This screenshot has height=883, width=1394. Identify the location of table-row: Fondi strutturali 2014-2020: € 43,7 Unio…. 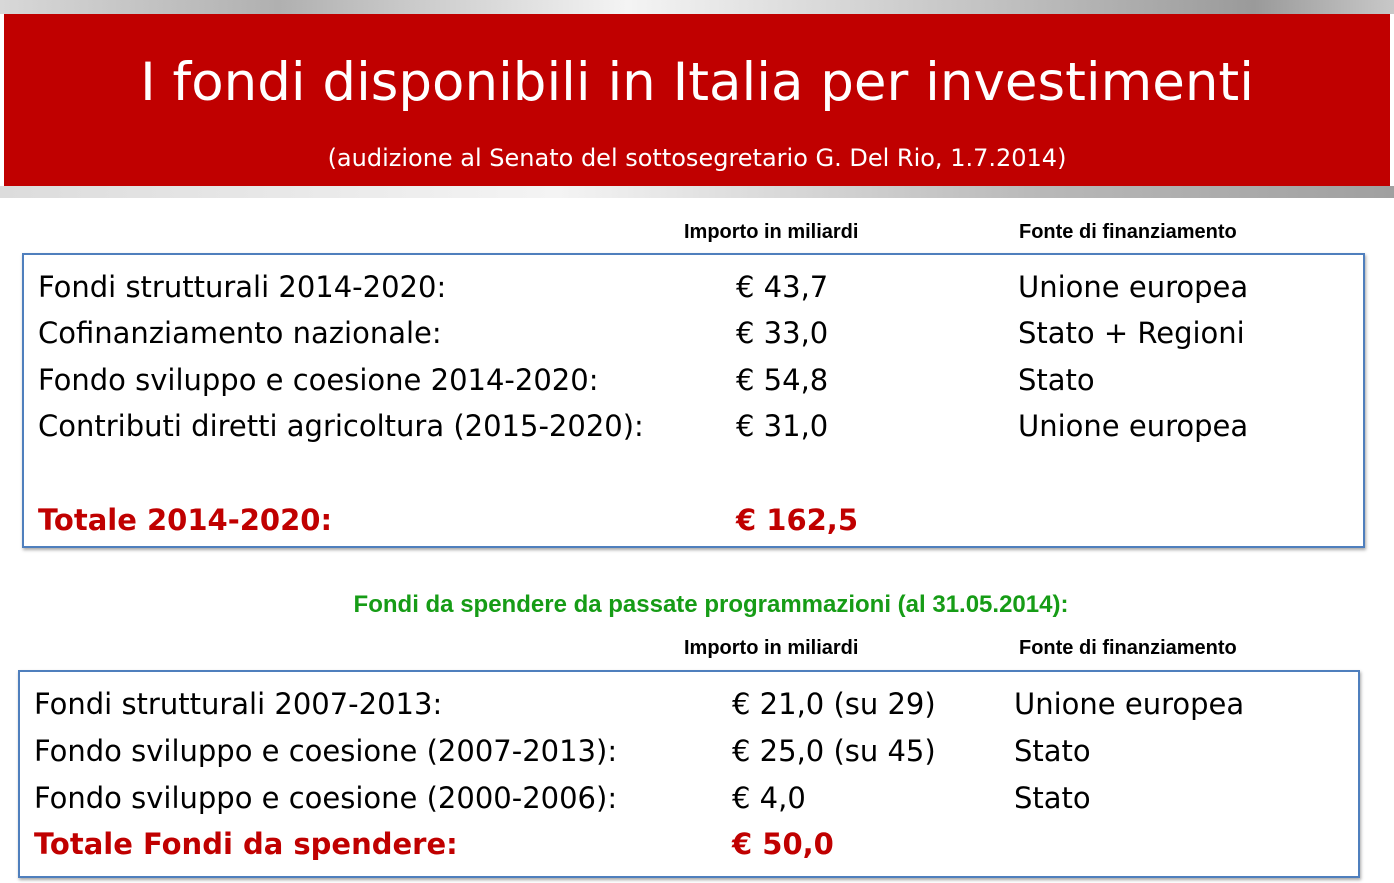
(693, 287).